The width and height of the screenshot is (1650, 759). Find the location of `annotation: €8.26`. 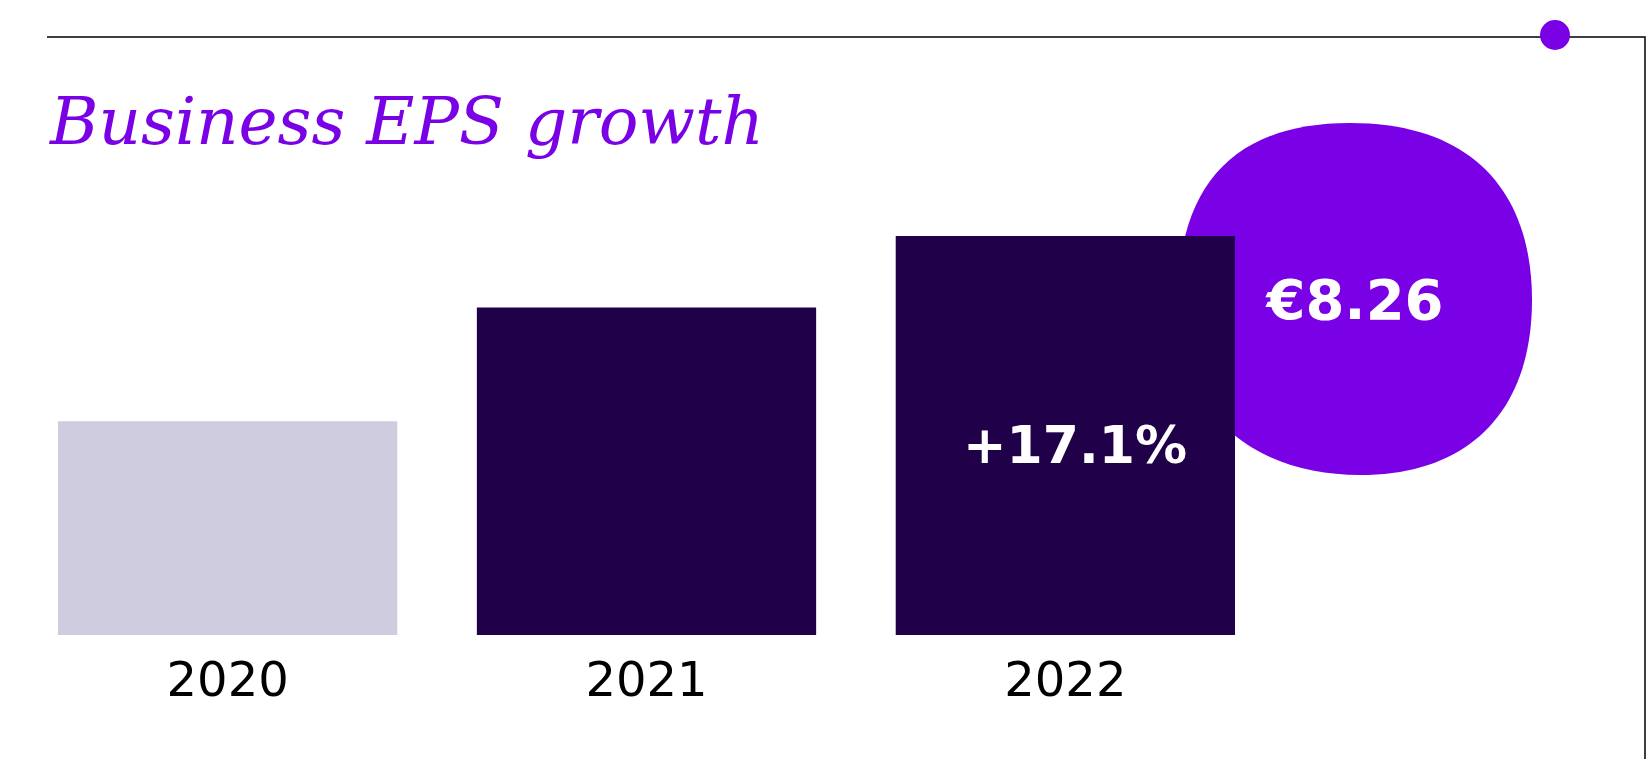

annotation: €8.26 is located at coordinates (1354, 299).